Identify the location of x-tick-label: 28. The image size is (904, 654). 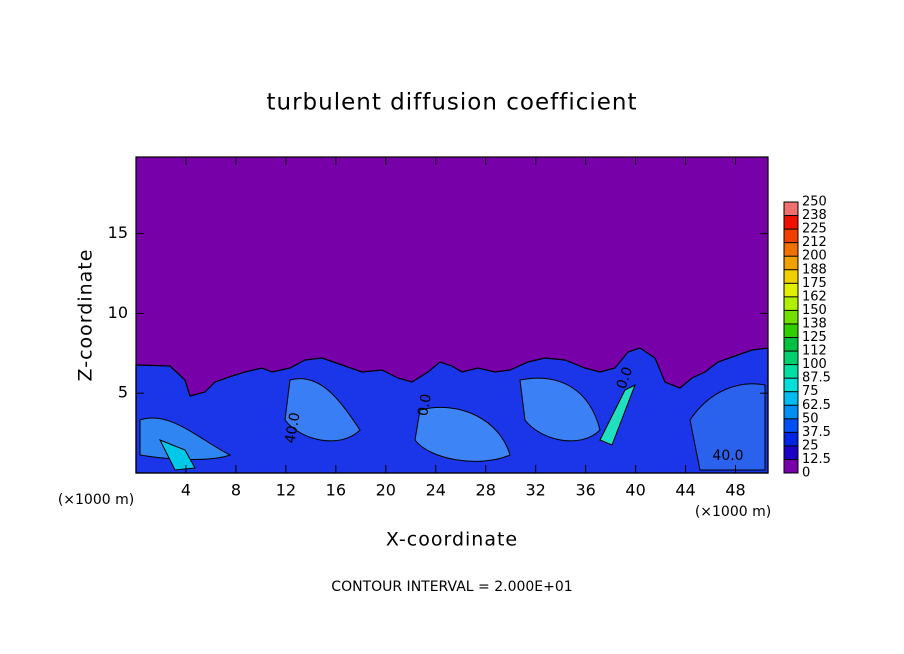
(486, 490).